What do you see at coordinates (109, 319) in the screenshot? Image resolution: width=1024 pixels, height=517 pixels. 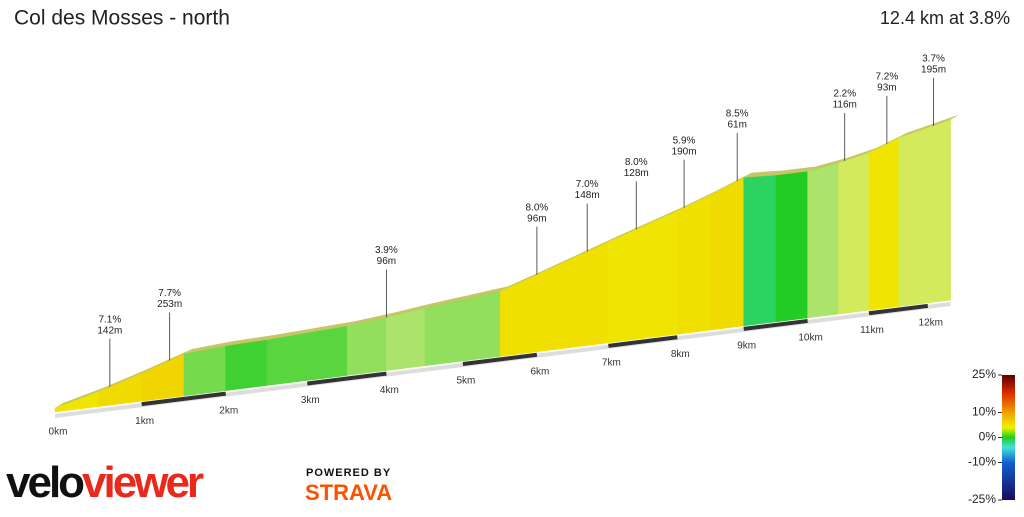 I see `annotation-grade: 7.1%` at bounding box center [109, 319].